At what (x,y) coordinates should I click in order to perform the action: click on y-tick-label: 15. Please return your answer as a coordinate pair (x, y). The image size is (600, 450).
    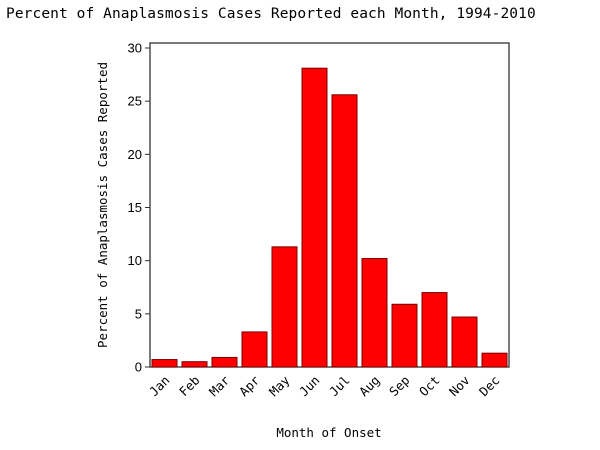
    Looking at the image, I should click on (135, 207).